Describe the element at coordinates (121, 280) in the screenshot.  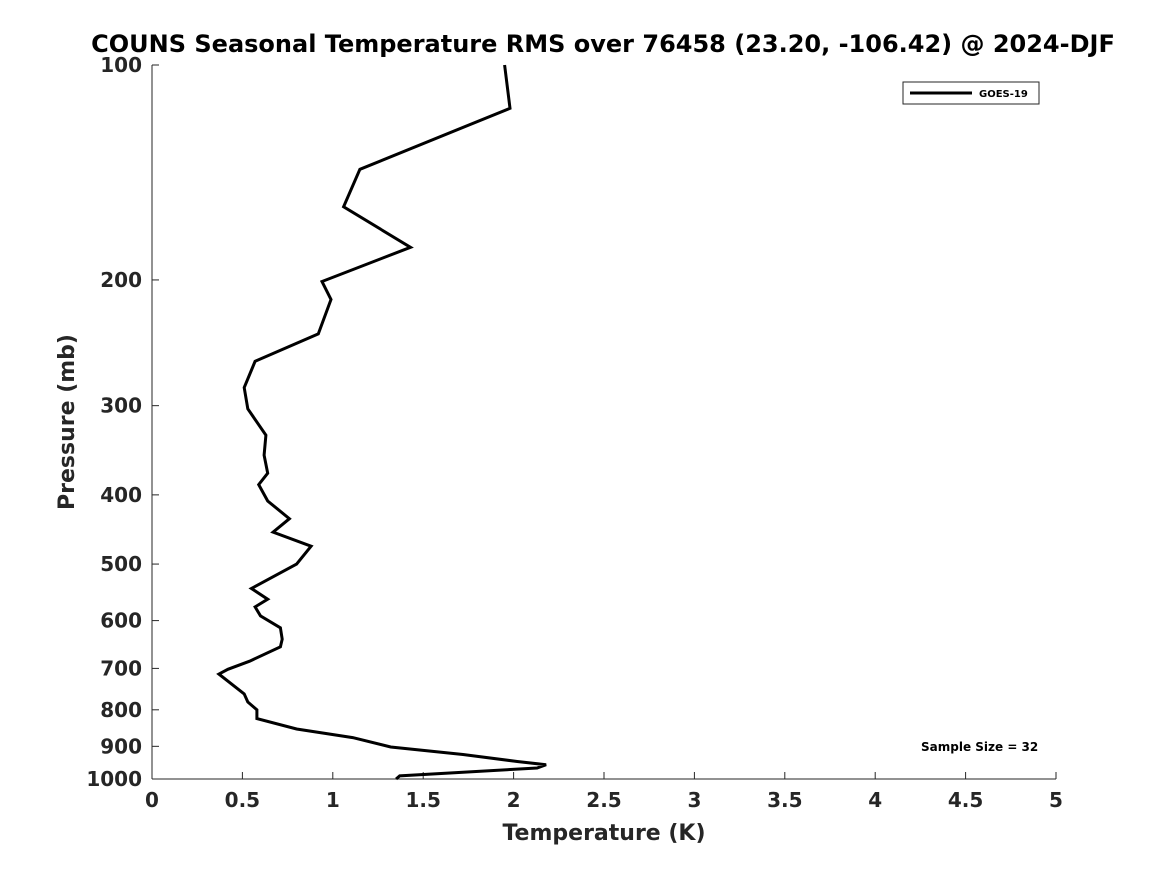
I see `y-tick-label: 200` at that location.